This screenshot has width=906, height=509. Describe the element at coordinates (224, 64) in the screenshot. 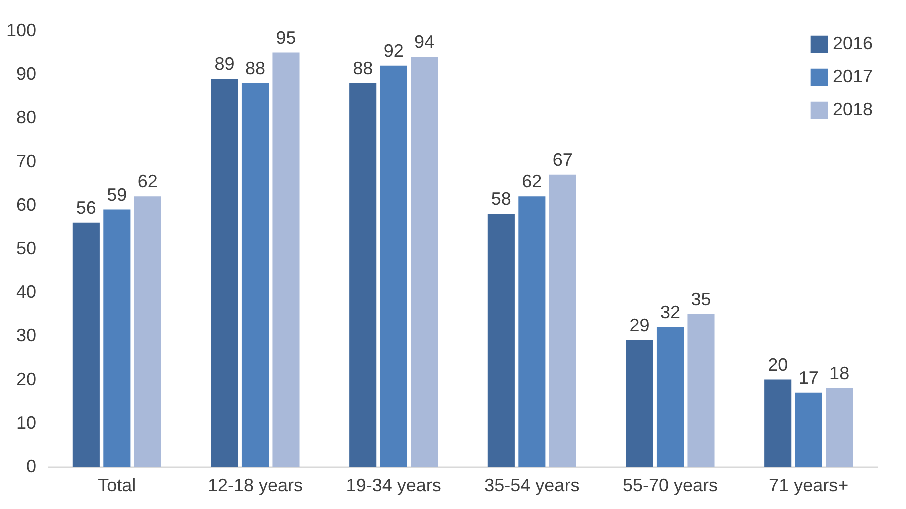

I see `data-label: 89` at that location.